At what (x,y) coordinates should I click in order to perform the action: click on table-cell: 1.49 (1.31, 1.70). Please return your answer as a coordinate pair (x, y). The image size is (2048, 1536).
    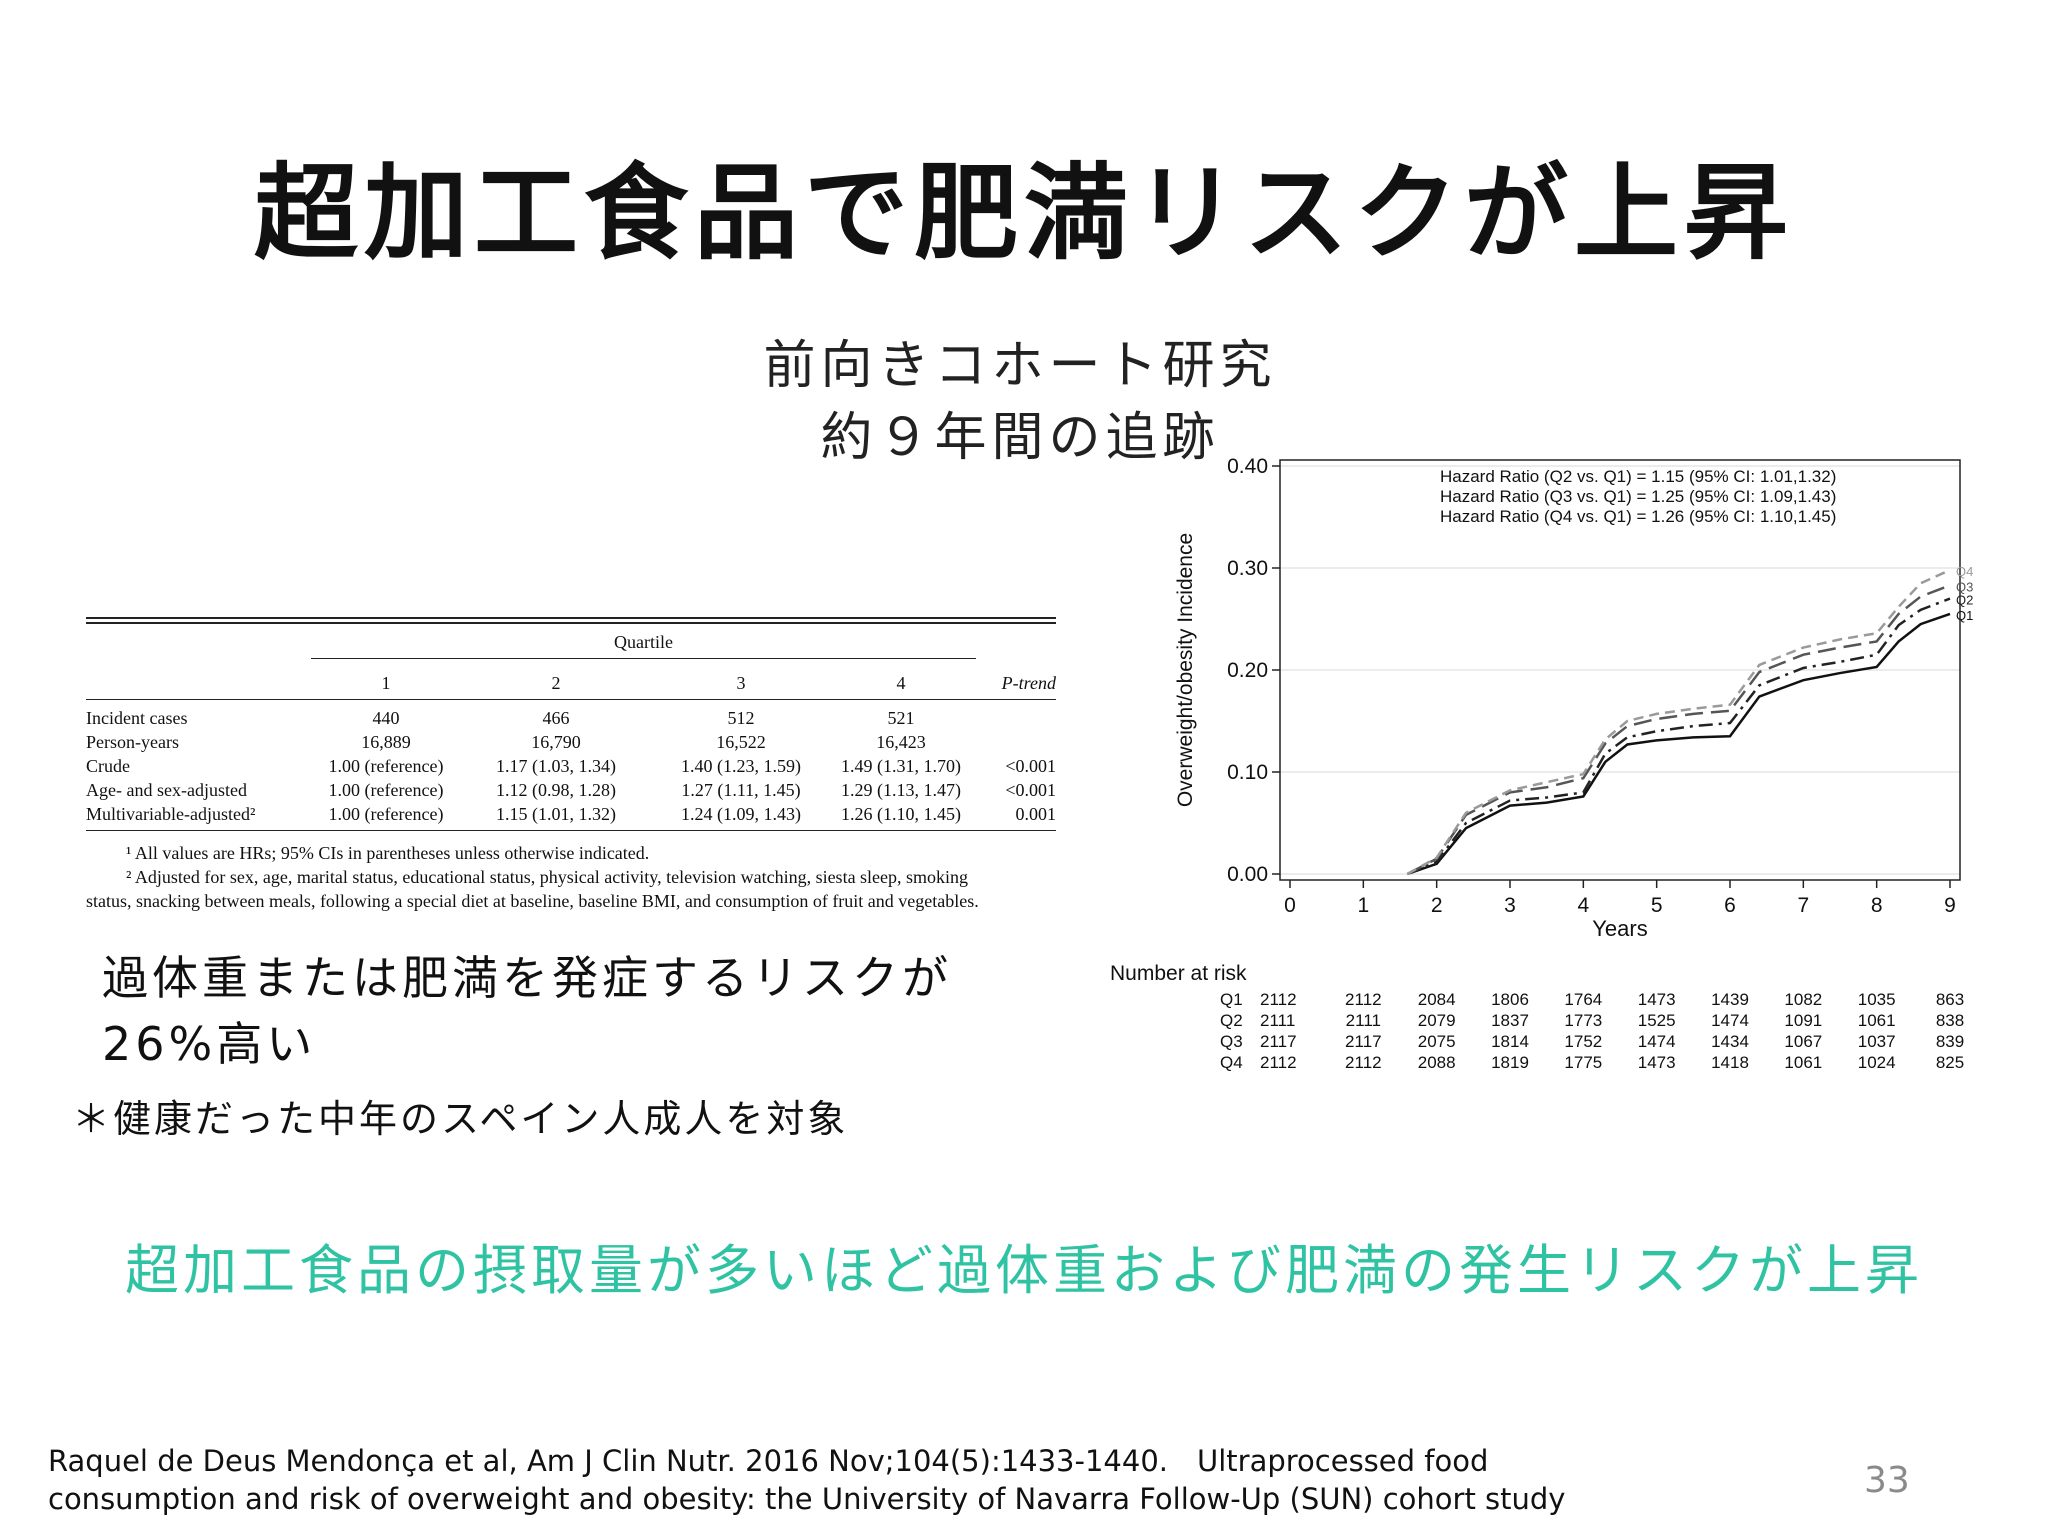
    Looking at the image, I should click on (901, 766).